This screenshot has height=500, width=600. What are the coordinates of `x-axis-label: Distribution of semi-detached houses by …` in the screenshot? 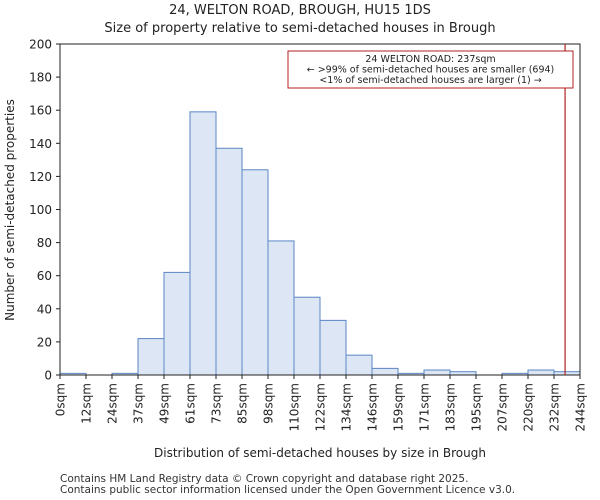 It's located at (320, 453).